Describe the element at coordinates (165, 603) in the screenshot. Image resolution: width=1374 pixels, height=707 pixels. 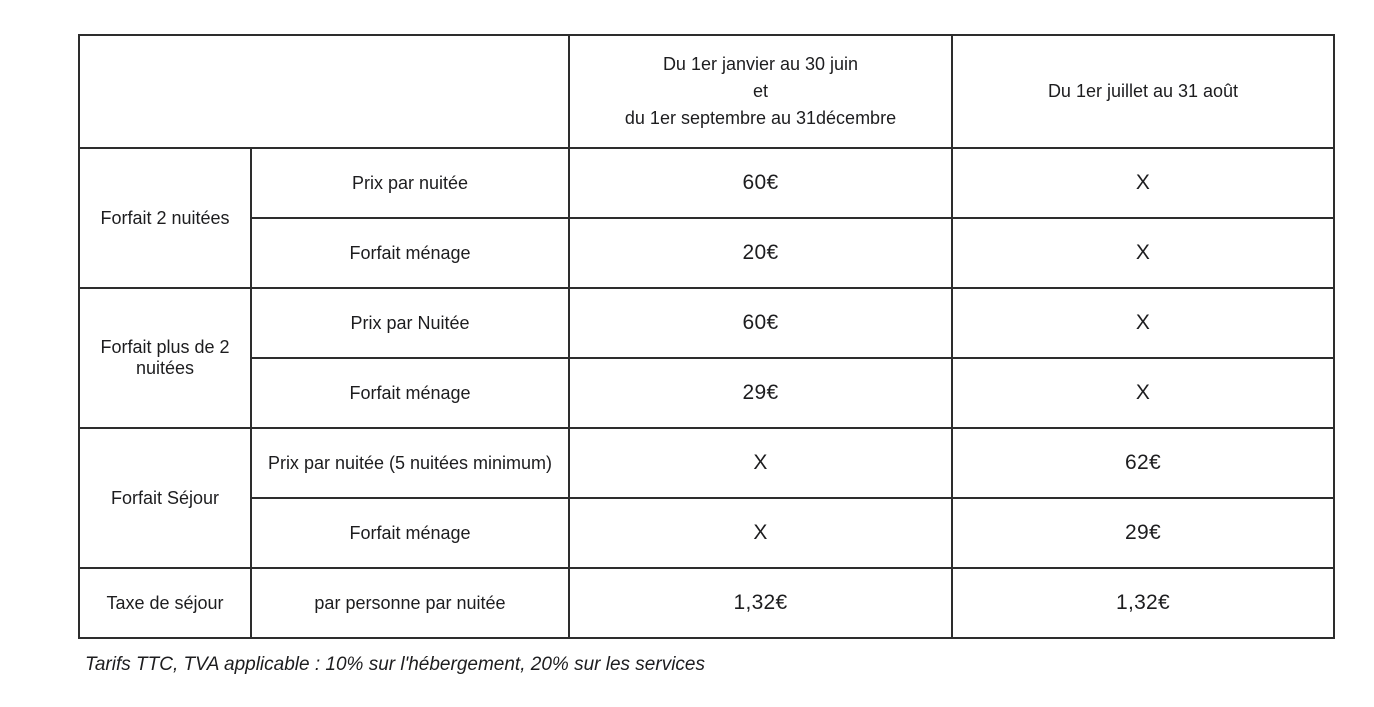
I see `group-label-taxe-de-sejour: Taxe de séjour` at that location.